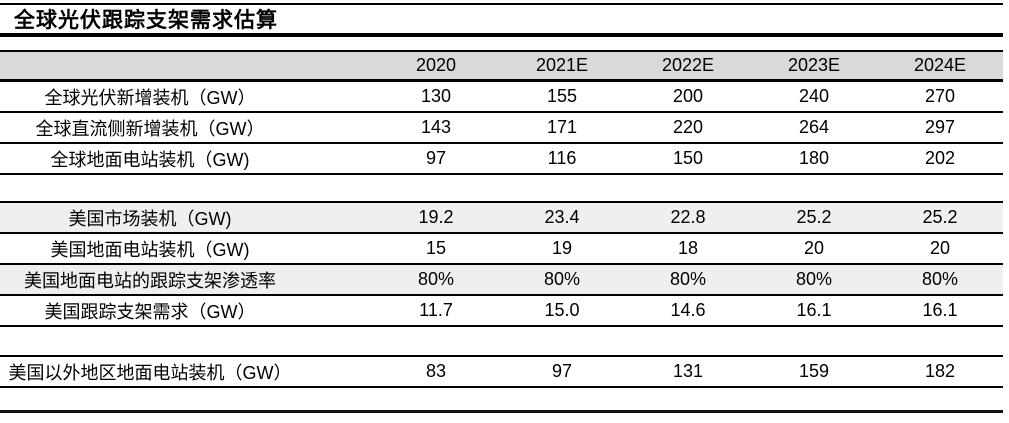 The height and width of the screenshot is (423, 1009). I want to click on year-header: 2022E, so click(688, 65).